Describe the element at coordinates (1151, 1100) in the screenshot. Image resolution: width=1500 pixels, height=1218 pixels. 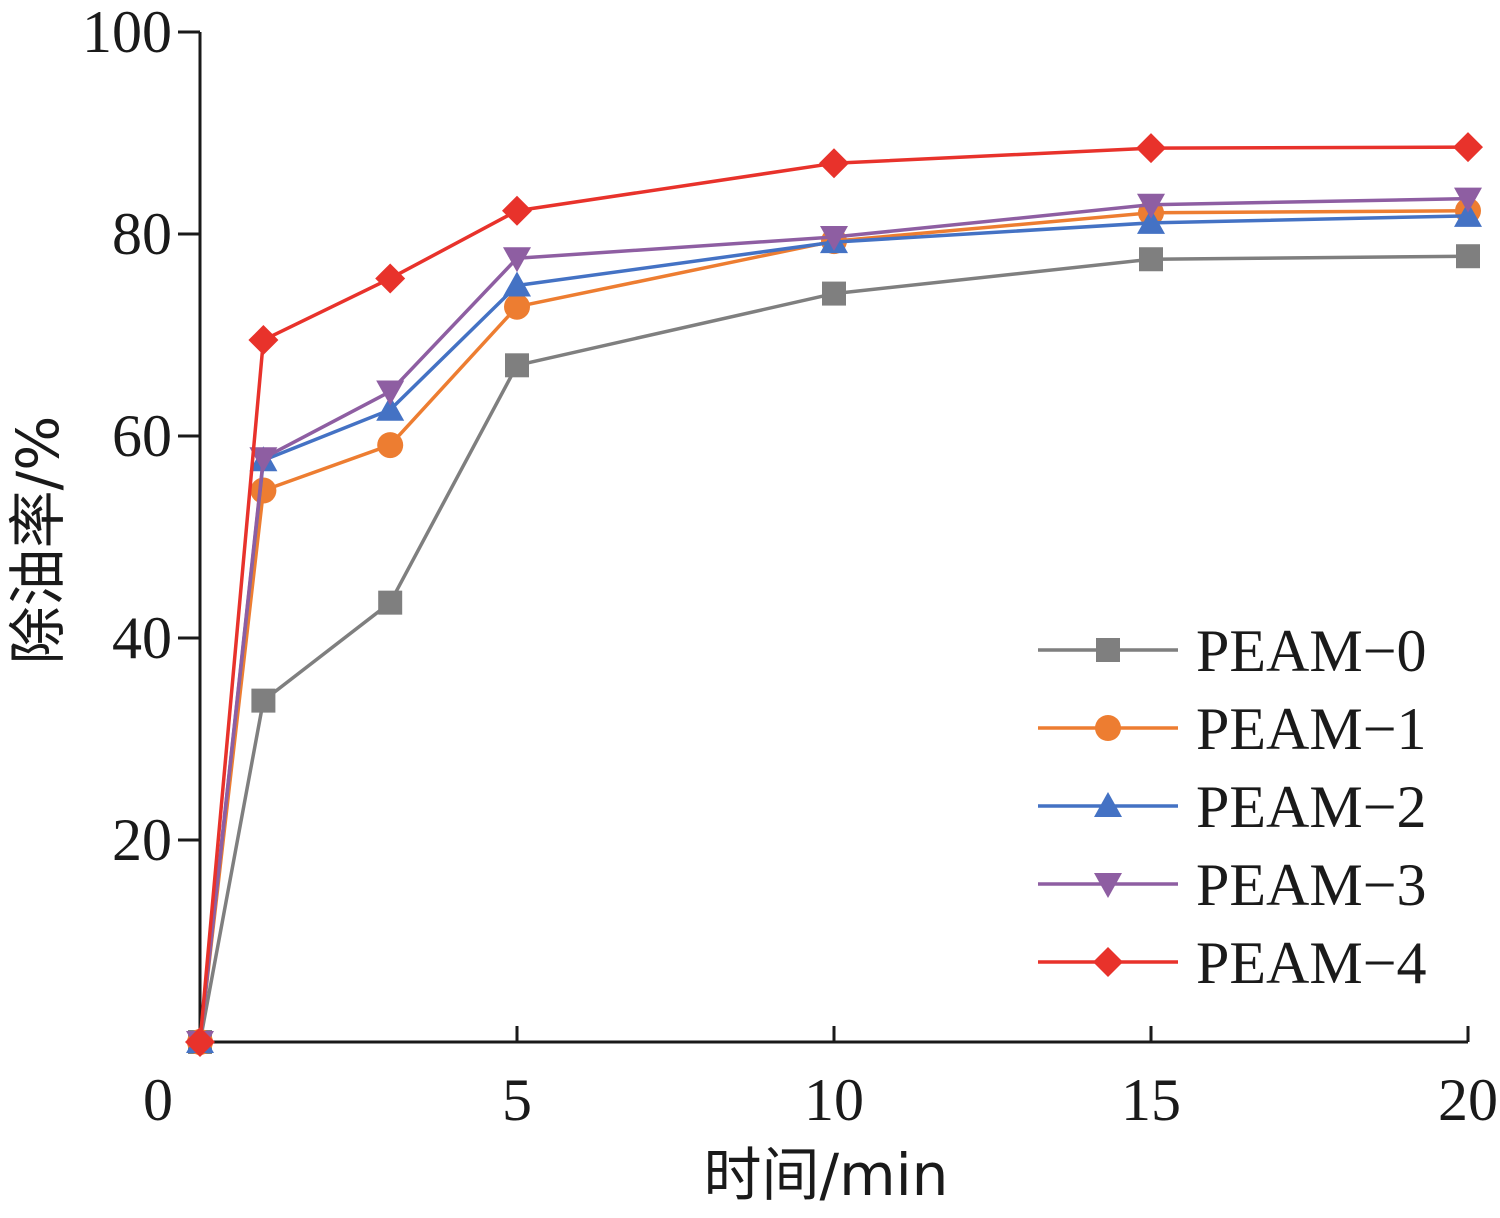
I see `x-tick-label: 15` at that location.